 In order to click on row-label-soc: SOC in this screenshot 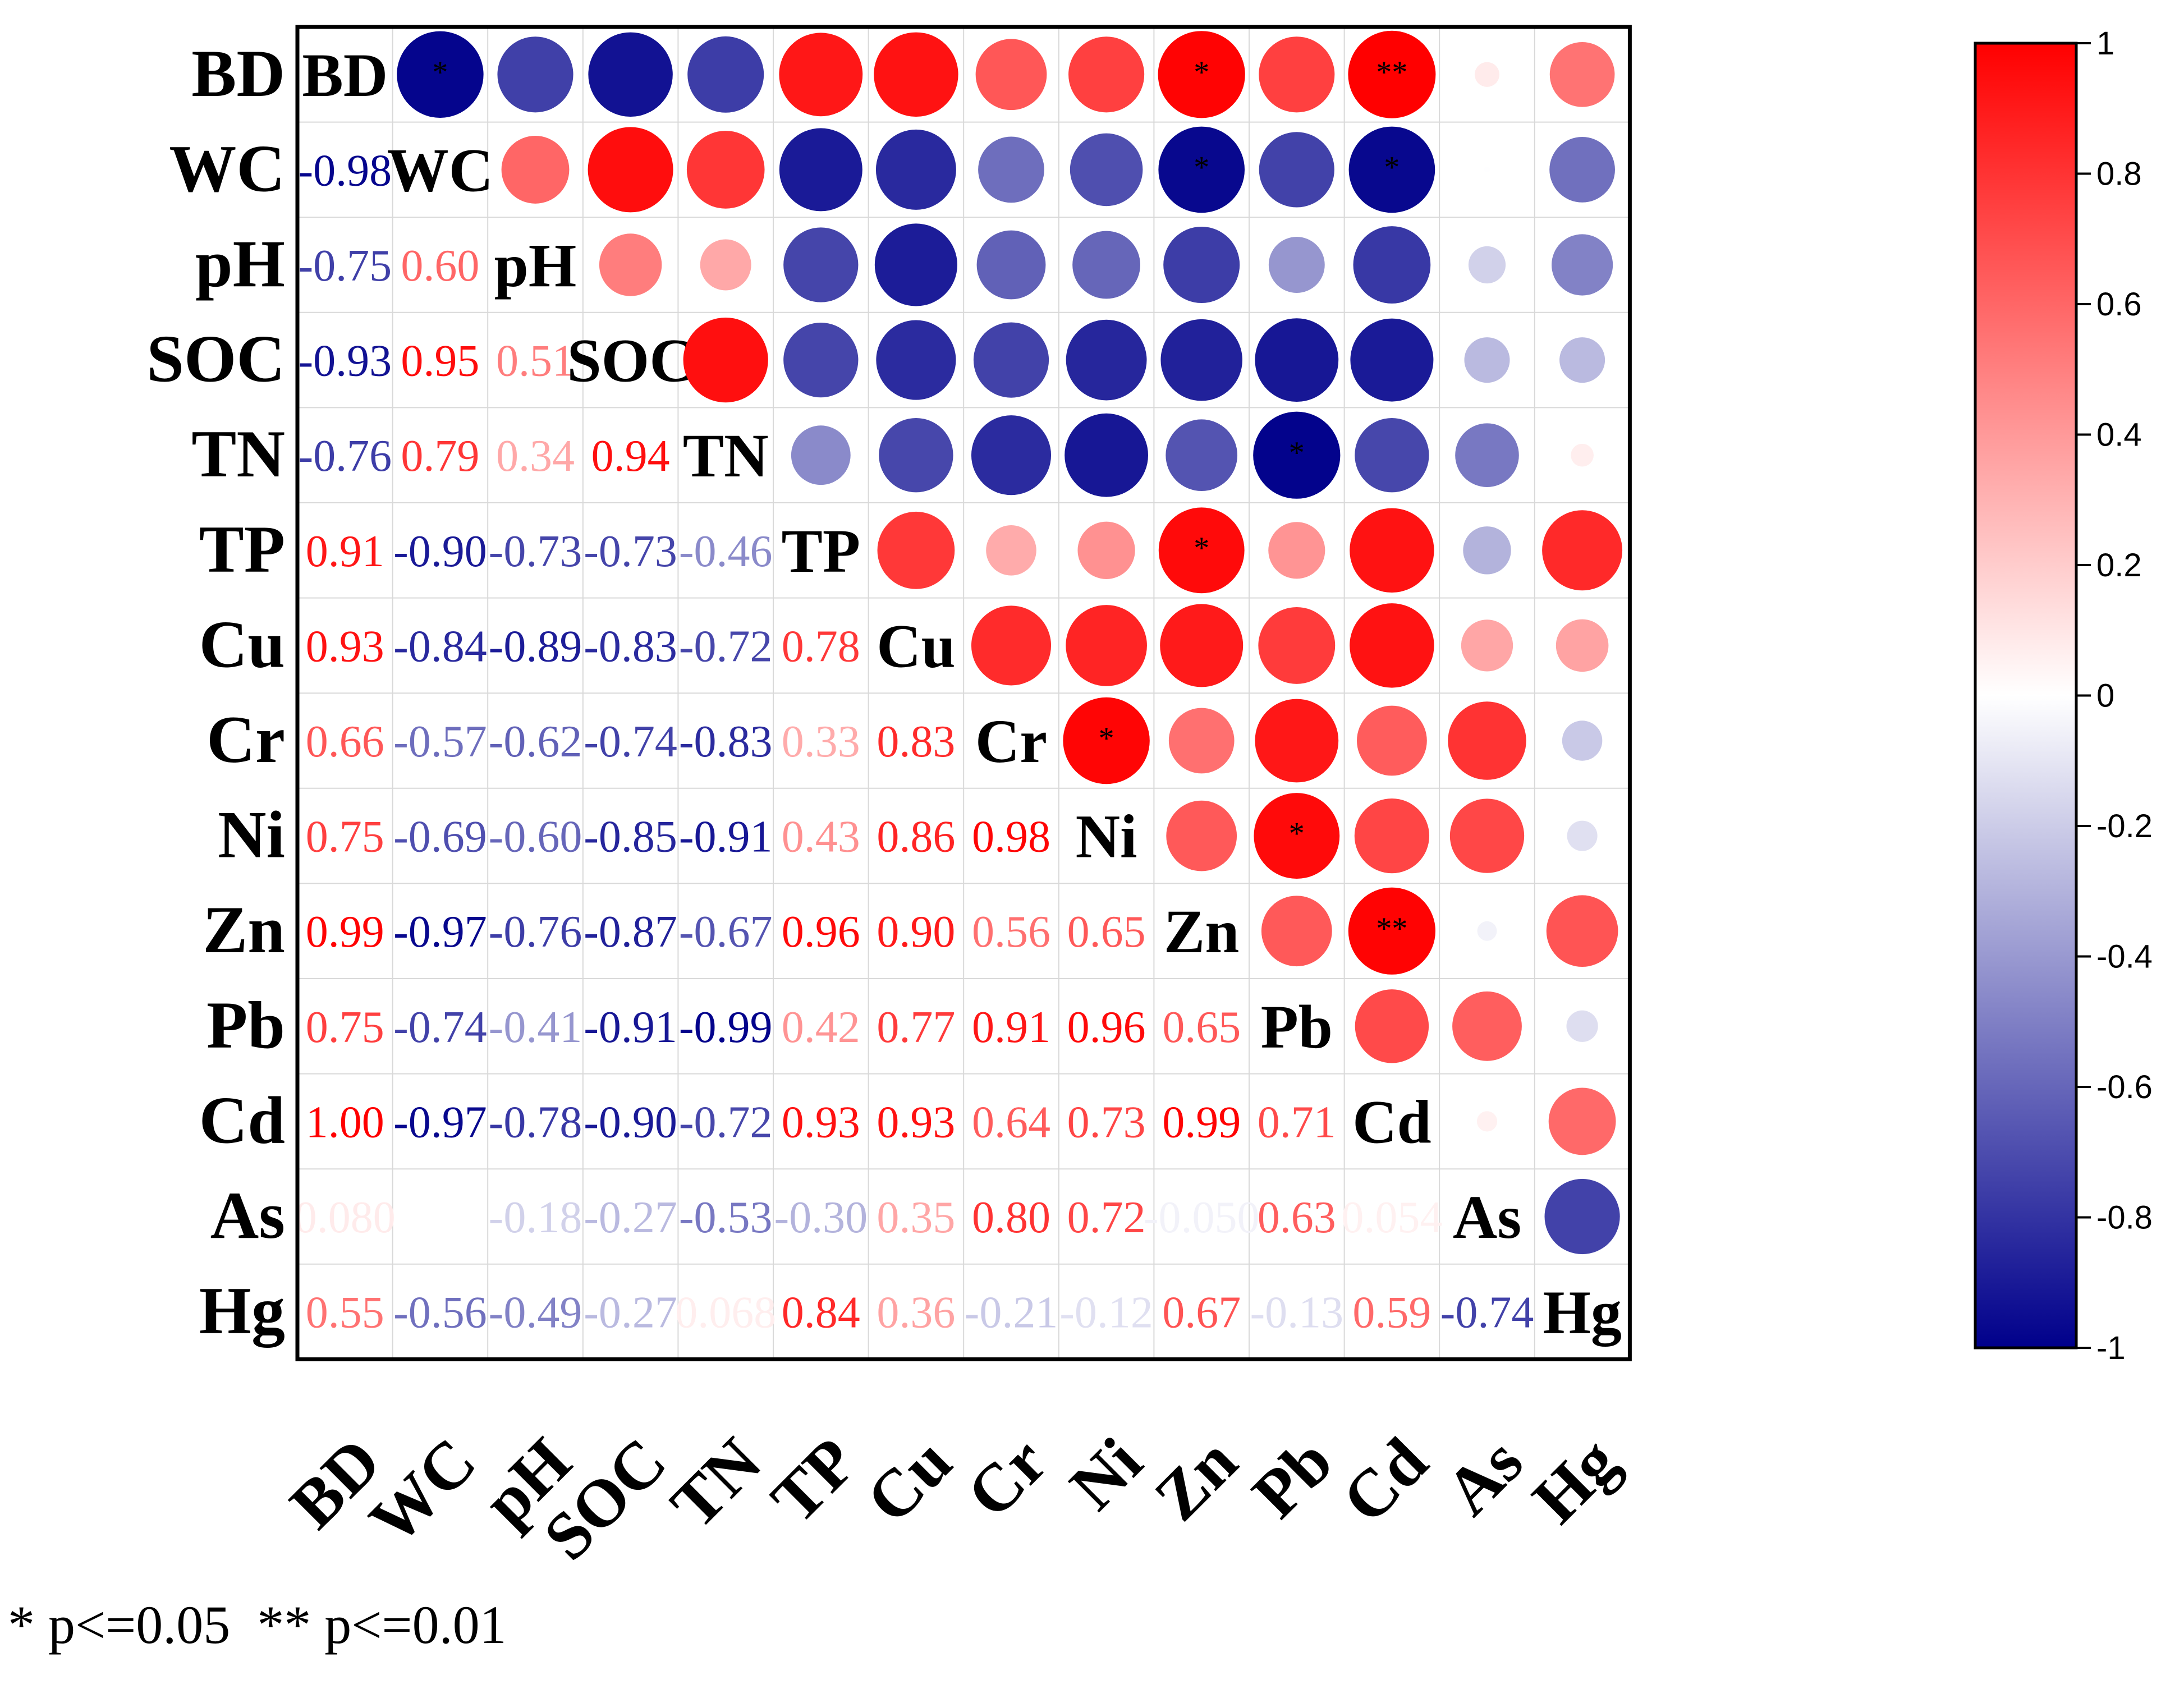, I will do `click(215, 359)`.